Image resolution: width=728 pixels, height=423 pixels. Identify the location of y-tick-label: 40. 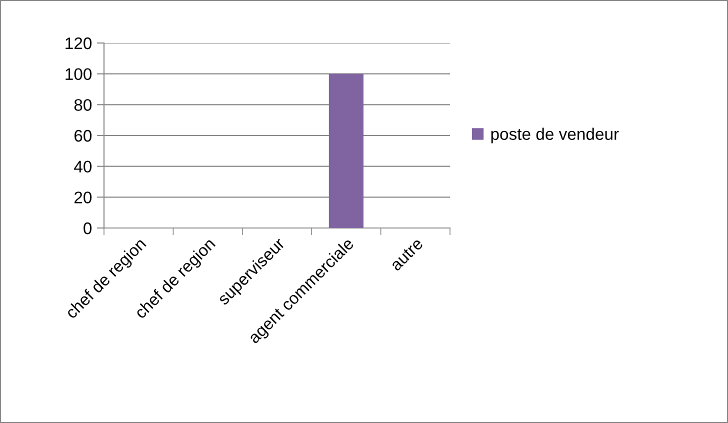
(83, 166).